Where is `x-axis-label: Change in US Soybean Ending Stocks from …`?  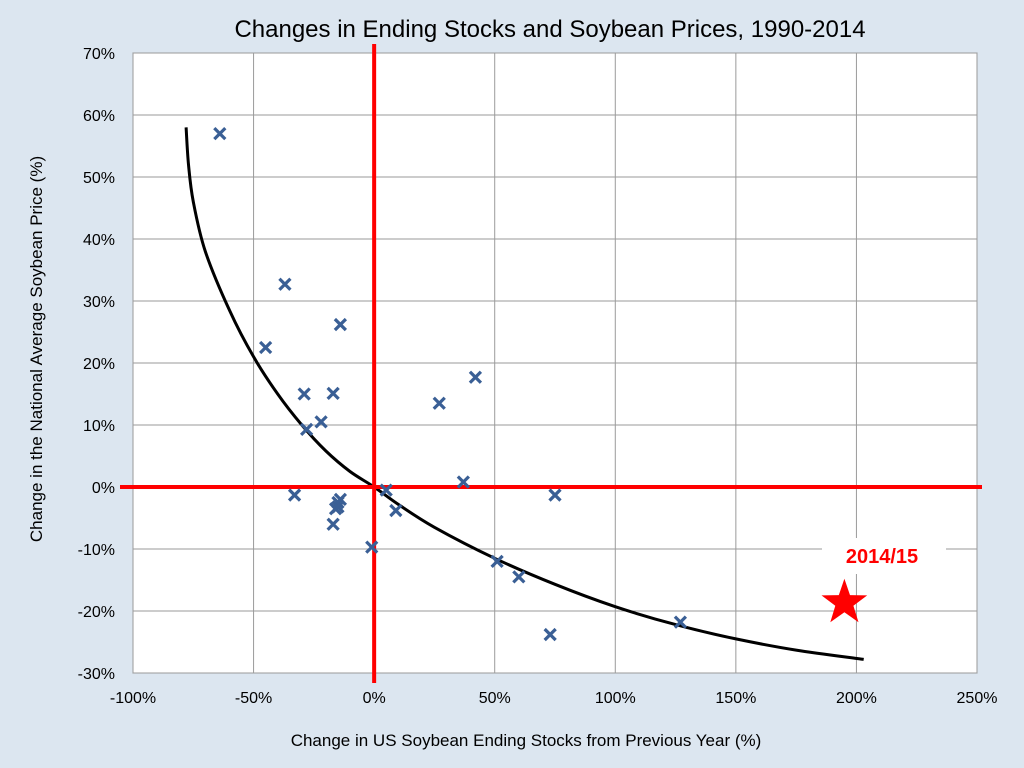 x-axis-label: Change in US Soybean Ending Stocks from … is located at coordinates (526, 740).